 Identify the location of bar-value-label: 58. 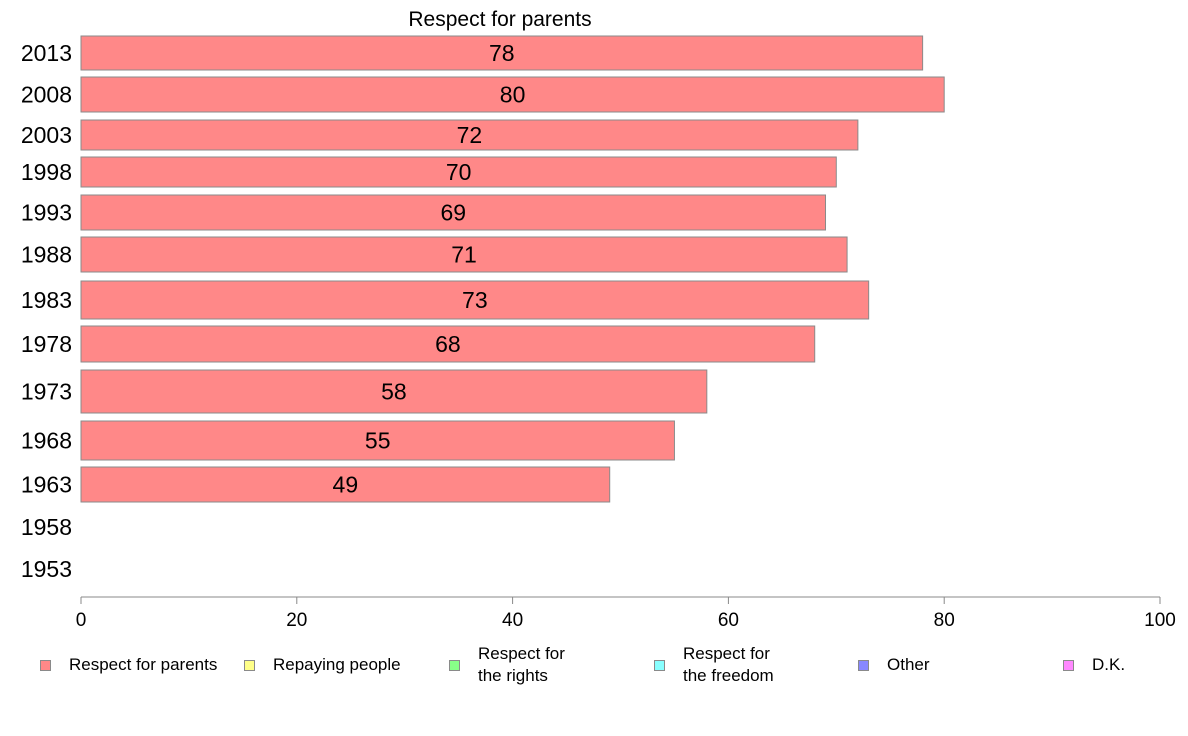
(394, 392).